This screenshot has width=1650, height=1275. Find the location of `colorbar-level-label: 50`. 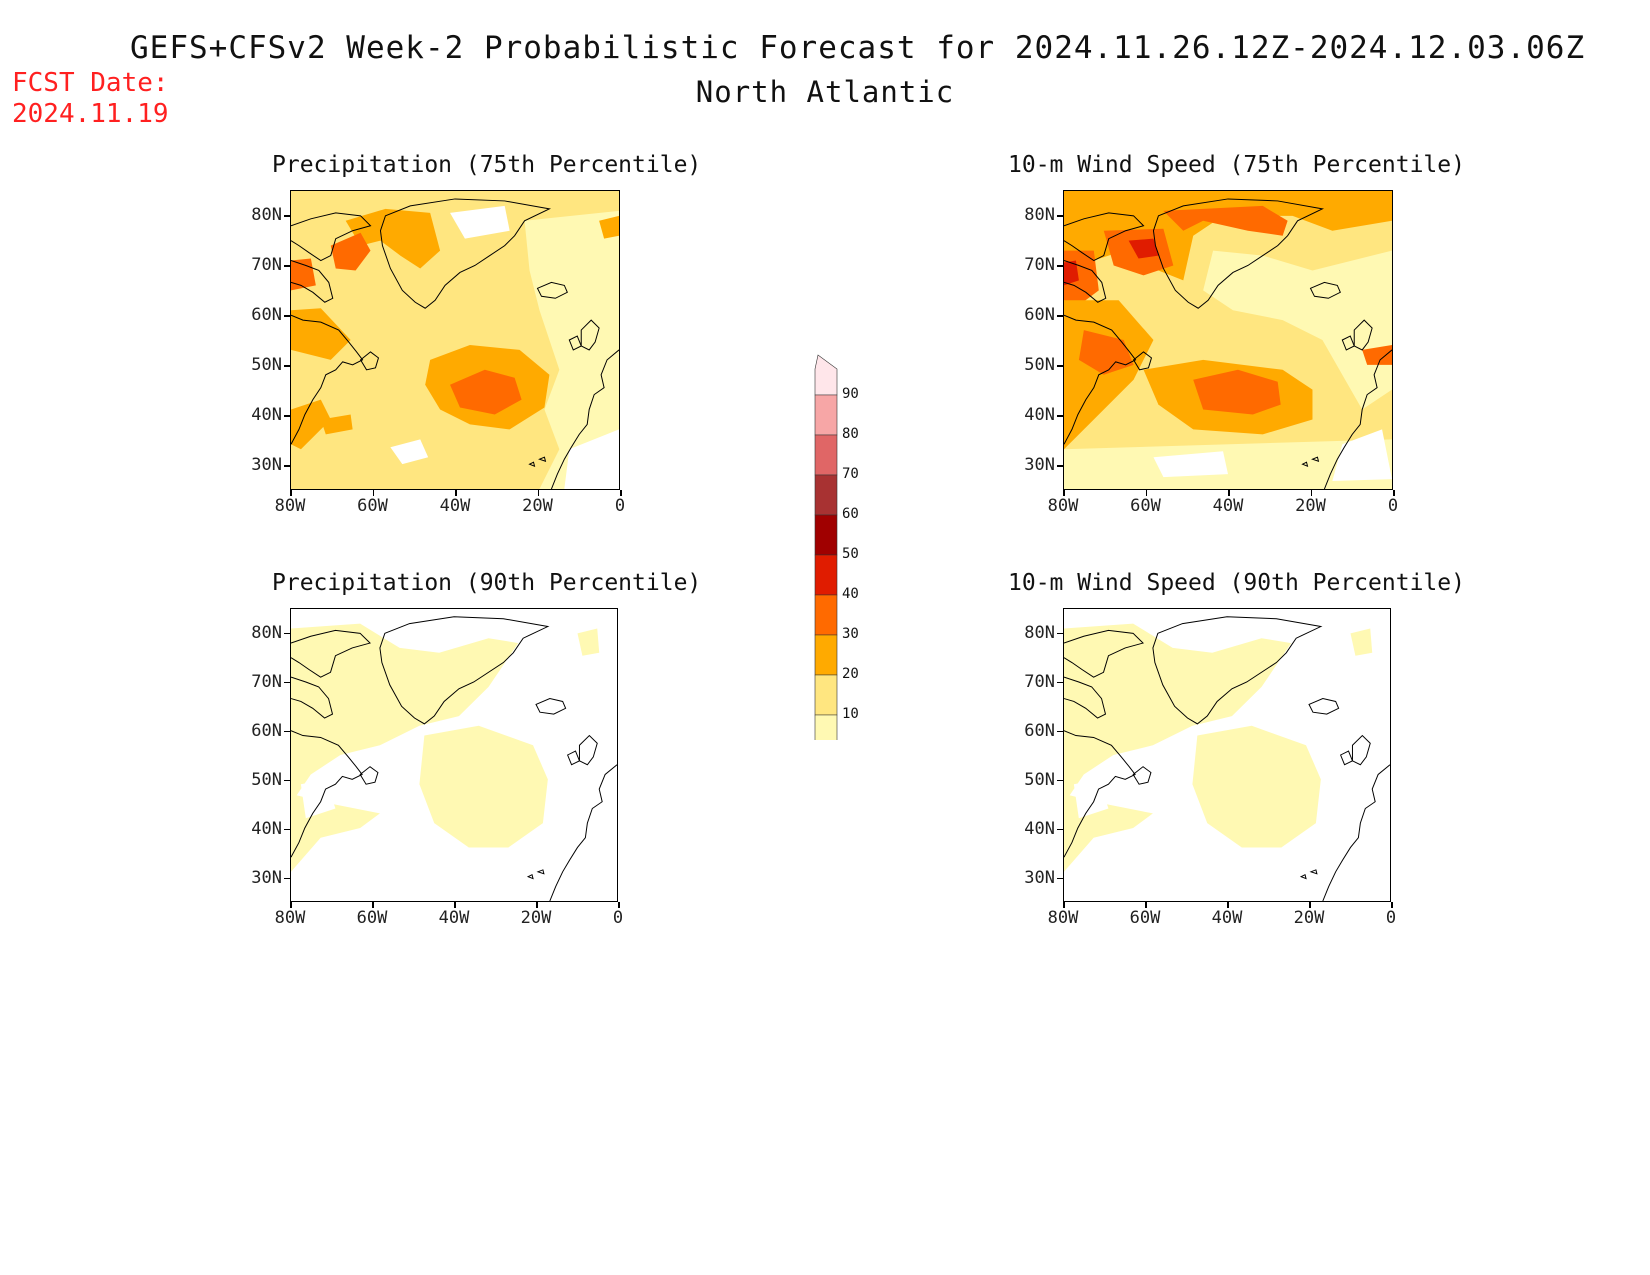

colorbar-level-label: 50 is located at coordinates (850, 554).